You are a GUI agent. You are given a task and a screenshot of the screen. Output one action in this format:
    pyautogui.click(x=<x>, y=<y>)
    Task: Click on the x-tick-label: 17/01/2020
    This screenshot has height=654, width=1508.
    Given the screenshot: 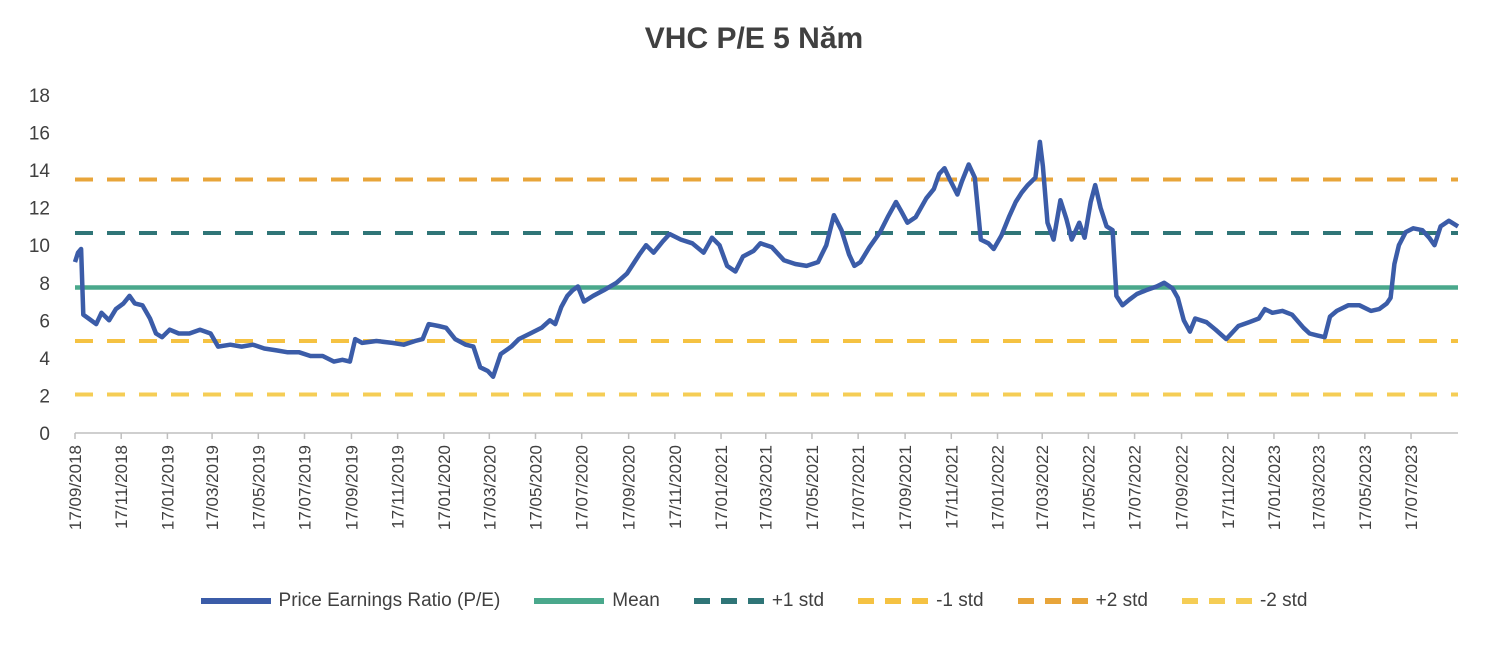 What is the action you would take?
    pyautogui.click(x=444, y=487)
    